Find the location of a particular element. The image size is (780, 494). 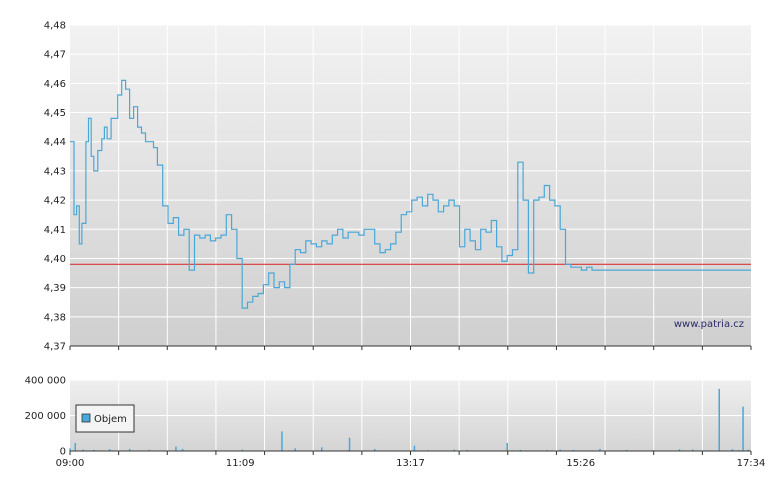

price-y-tick-label: 4,46 is located at coordinates (55, 84).